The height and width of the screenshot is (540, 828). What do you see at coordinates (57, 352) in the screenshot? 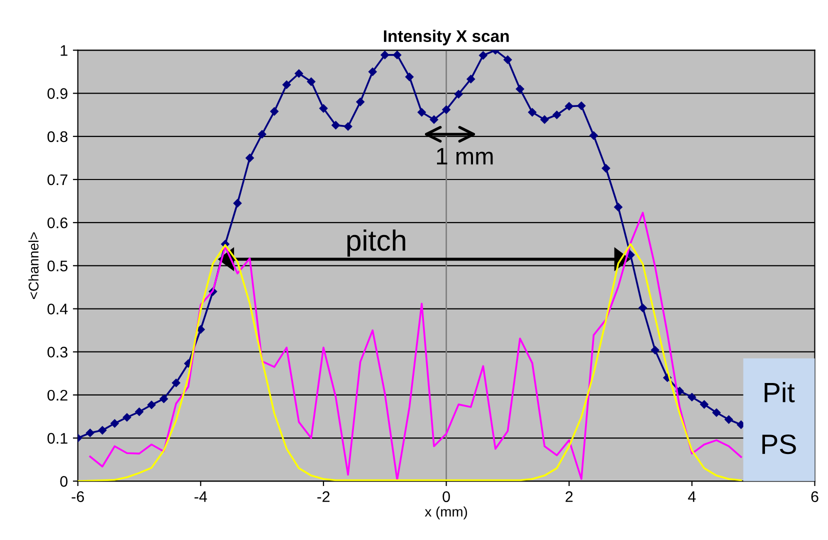
I see `y-tick-label: 0.3` at bounding box center [57, 352].